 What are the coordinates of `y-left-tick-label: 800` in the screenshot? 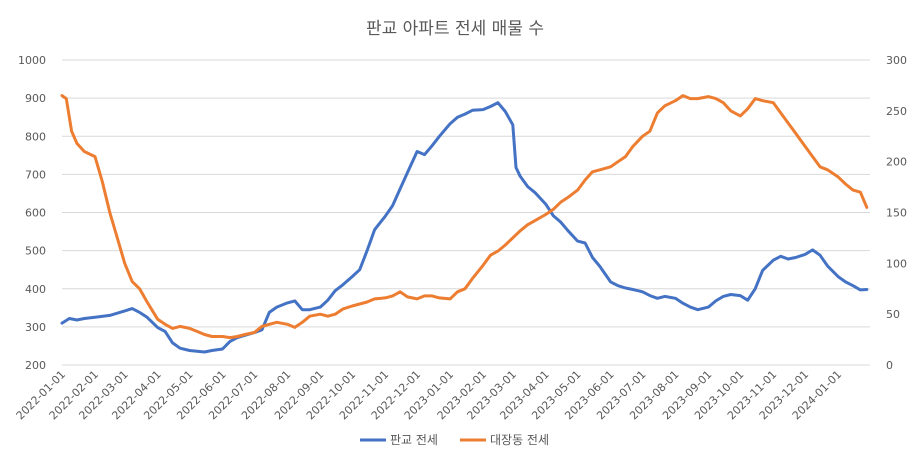 It's located at (35, 136).